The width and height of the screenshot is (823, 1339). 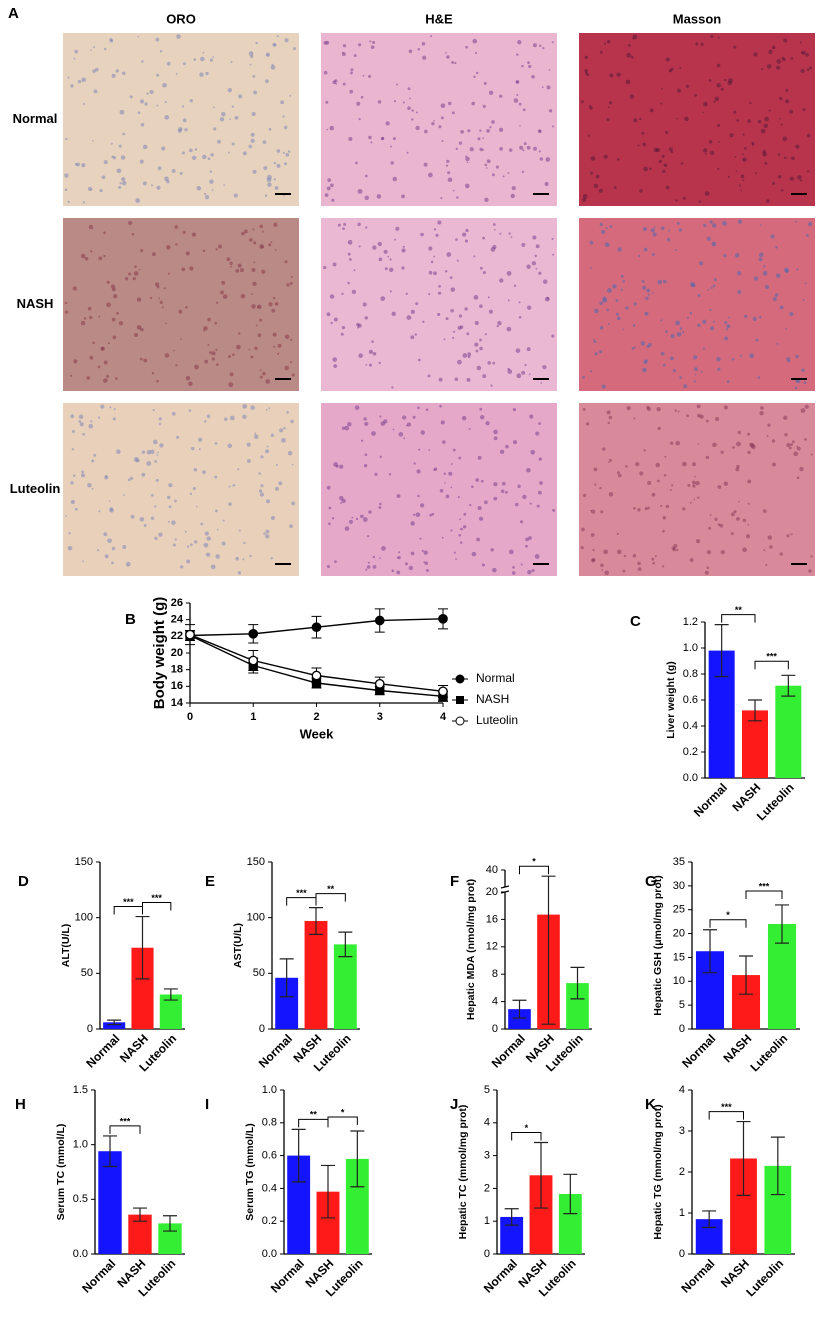 I want to click on legend-label: Normal, so click(x=495, y=678).